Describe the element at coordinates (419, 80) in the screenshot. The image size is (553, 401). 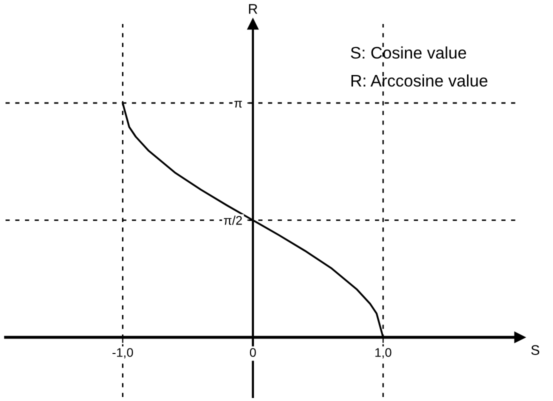
I see `annotation: R: Arccosine value` at that location.